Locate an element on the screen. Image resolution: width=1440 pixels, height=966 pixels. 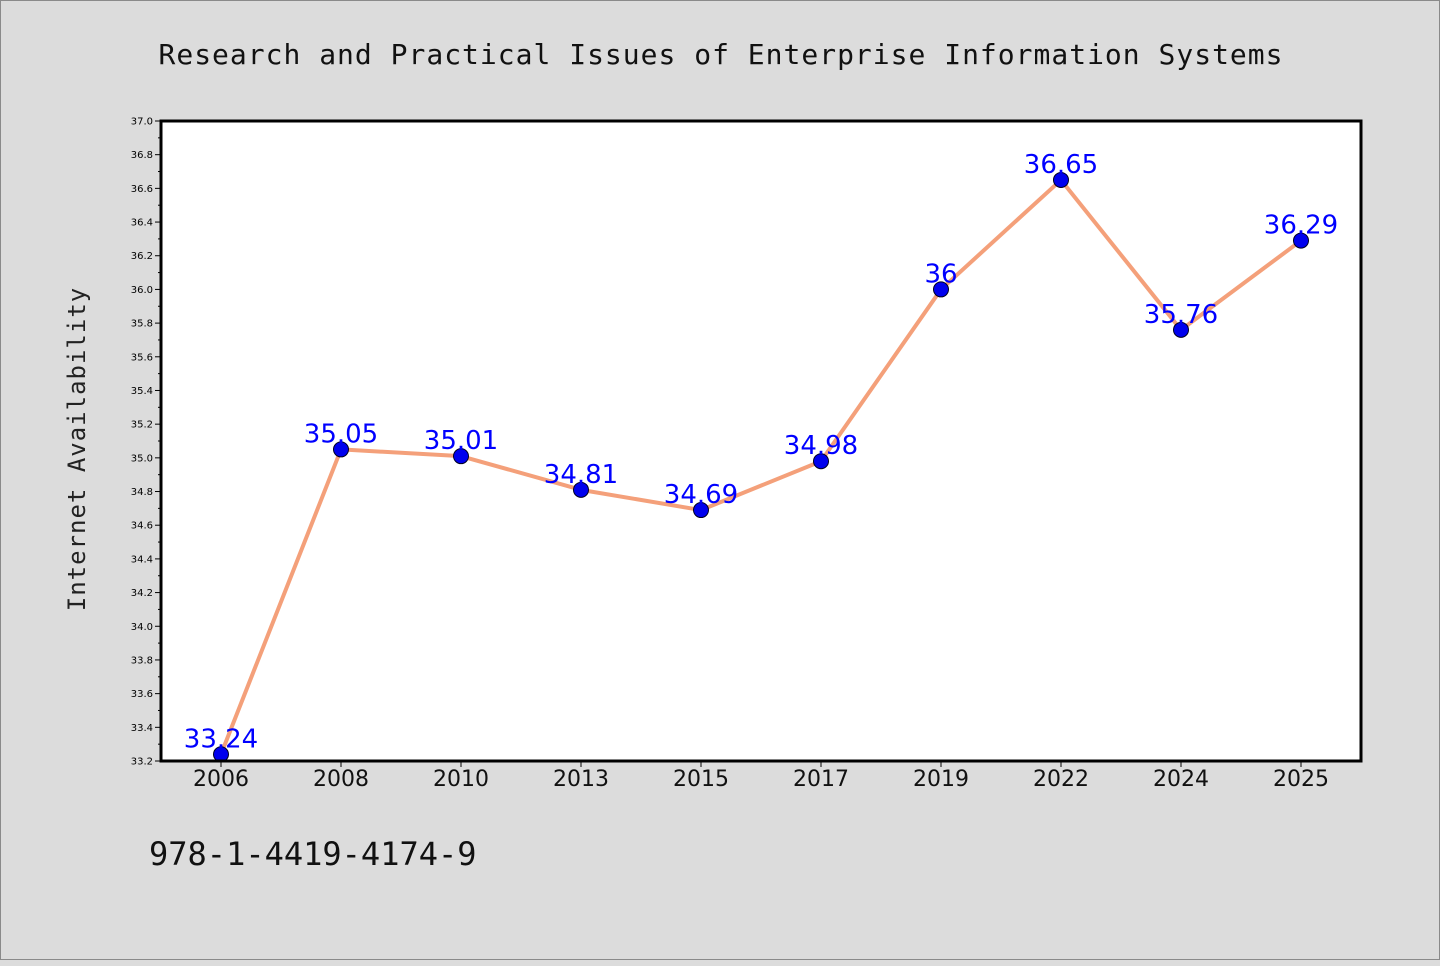
y-tick-label: 34.0 is located at coordinates (142, 627).